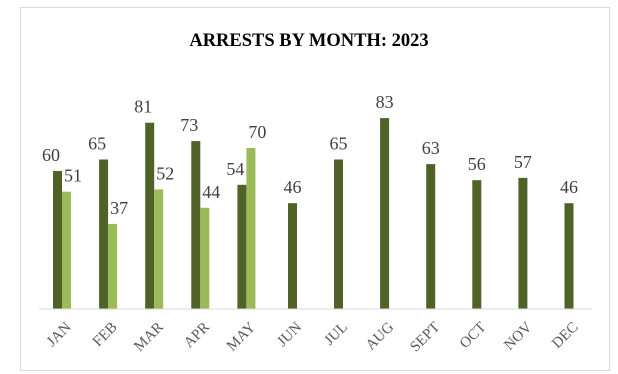 The image size is (618, 374). I want to click on bar-jan-s1, so click(57, 240).